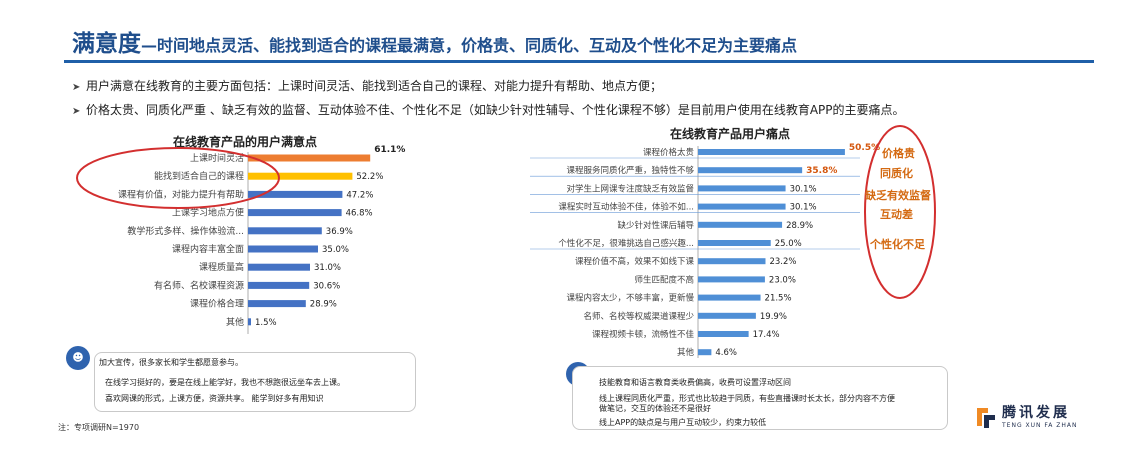 The width and height of the screenshot is (1133, 453). What do you see at coordinates (747, 398) in the screenshot?
I see `quote-line: 线上课程同质化严重，形式也比较趋于同质，有些直播课时长太长，部分内容不方便` at bounding box center [747, 398].